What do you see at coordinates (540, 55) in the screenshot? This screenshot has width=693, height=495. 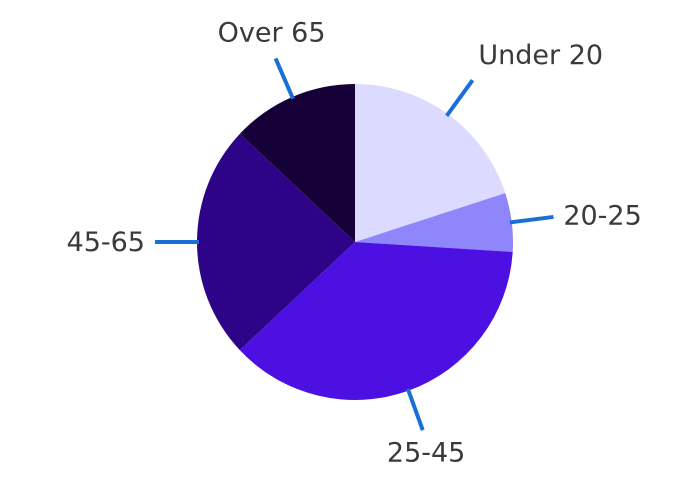 I see `slice-label-under-20: Under 20` at bounding box center [540, 55].